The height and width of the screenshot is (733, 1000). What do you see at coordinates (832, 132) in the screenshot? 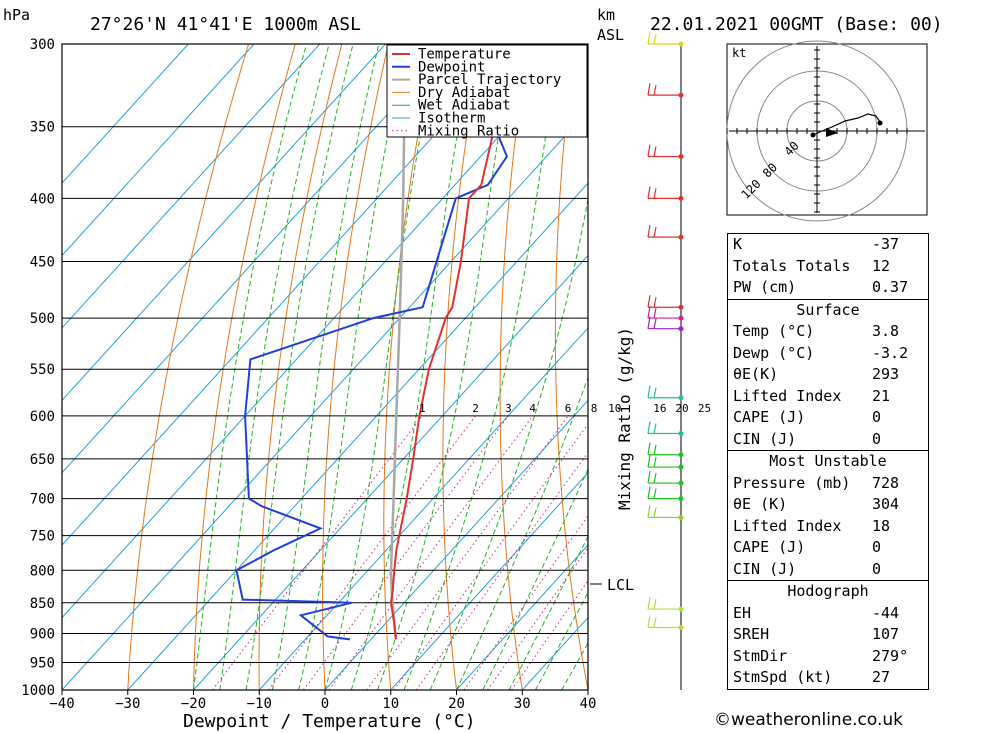
I see `storm-motion-icon` at bounding box center [832, 132].